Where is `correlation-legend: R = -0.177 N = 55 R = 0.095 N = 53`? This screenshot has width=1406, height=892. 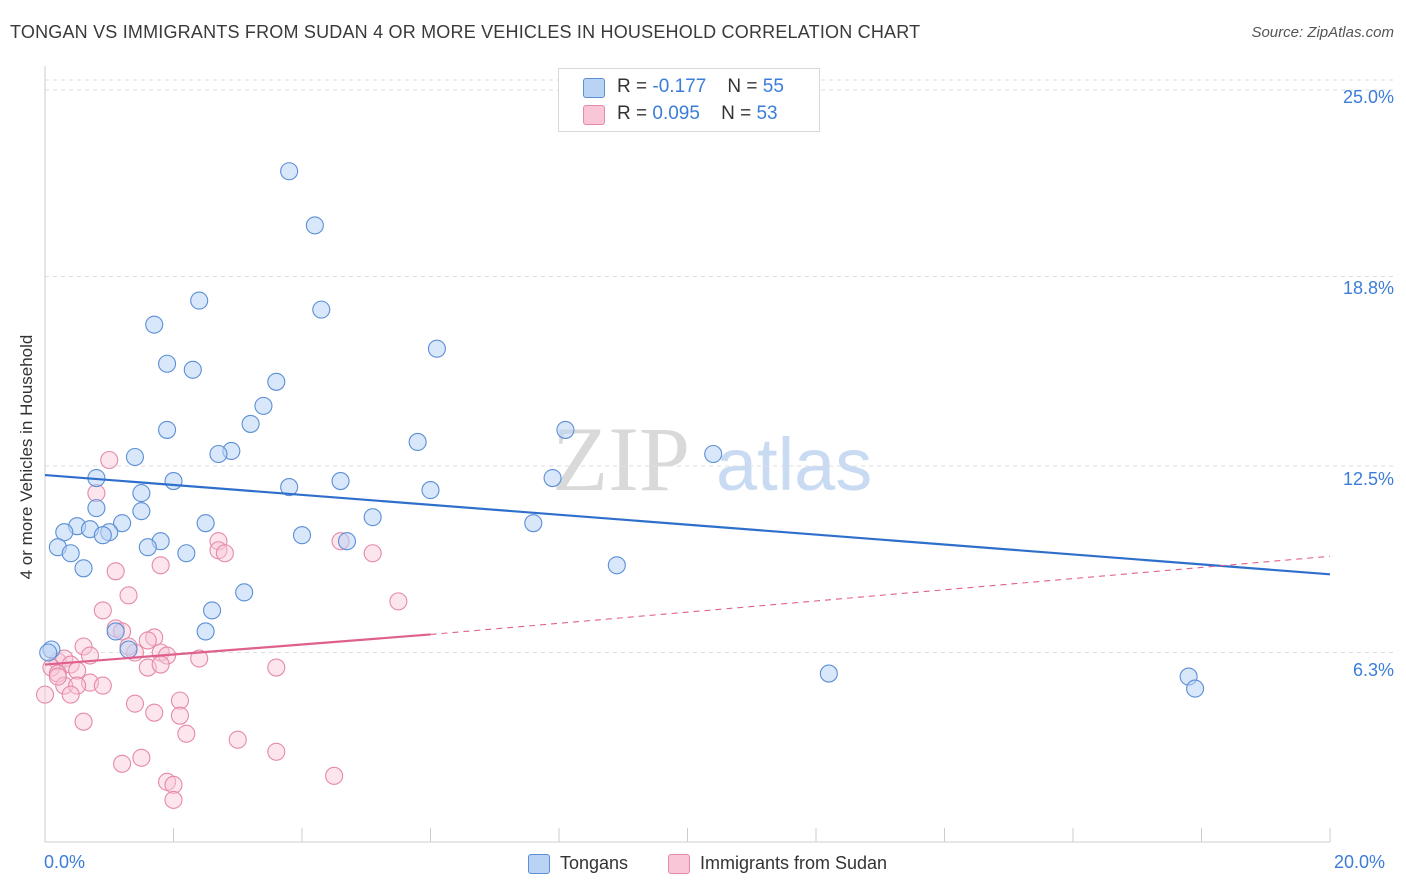 correlation-legend: R = -0.177 N = 55 R = 0.095 N = 53 is located at coordinates (689, 100).